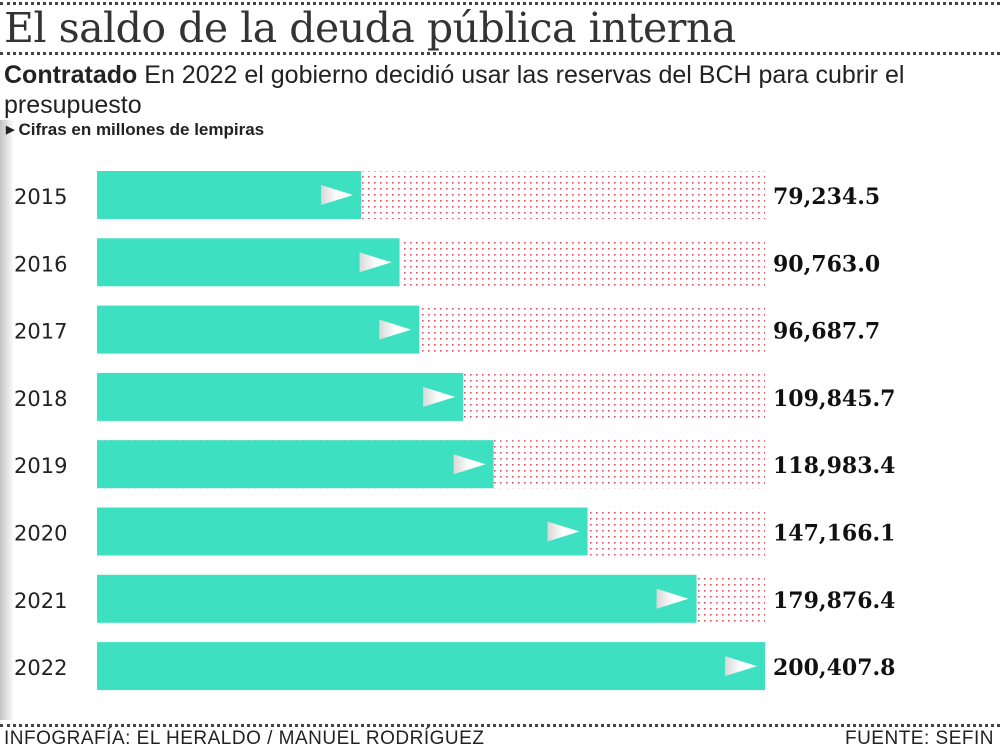  Describe the element at coordinates (40, 601) in the screenshot. I see `category-label: 2021` at that location.